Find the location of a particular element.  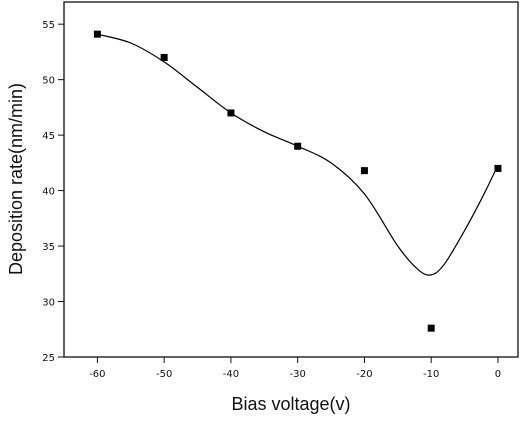

x-tick-label: -30 is located at coordinates (298, 374).